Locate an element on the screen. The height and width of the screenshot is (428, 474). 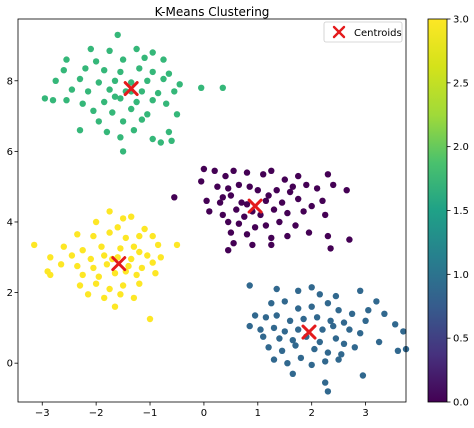
x-tick-label: −2 is located at coordinates (96, 413).